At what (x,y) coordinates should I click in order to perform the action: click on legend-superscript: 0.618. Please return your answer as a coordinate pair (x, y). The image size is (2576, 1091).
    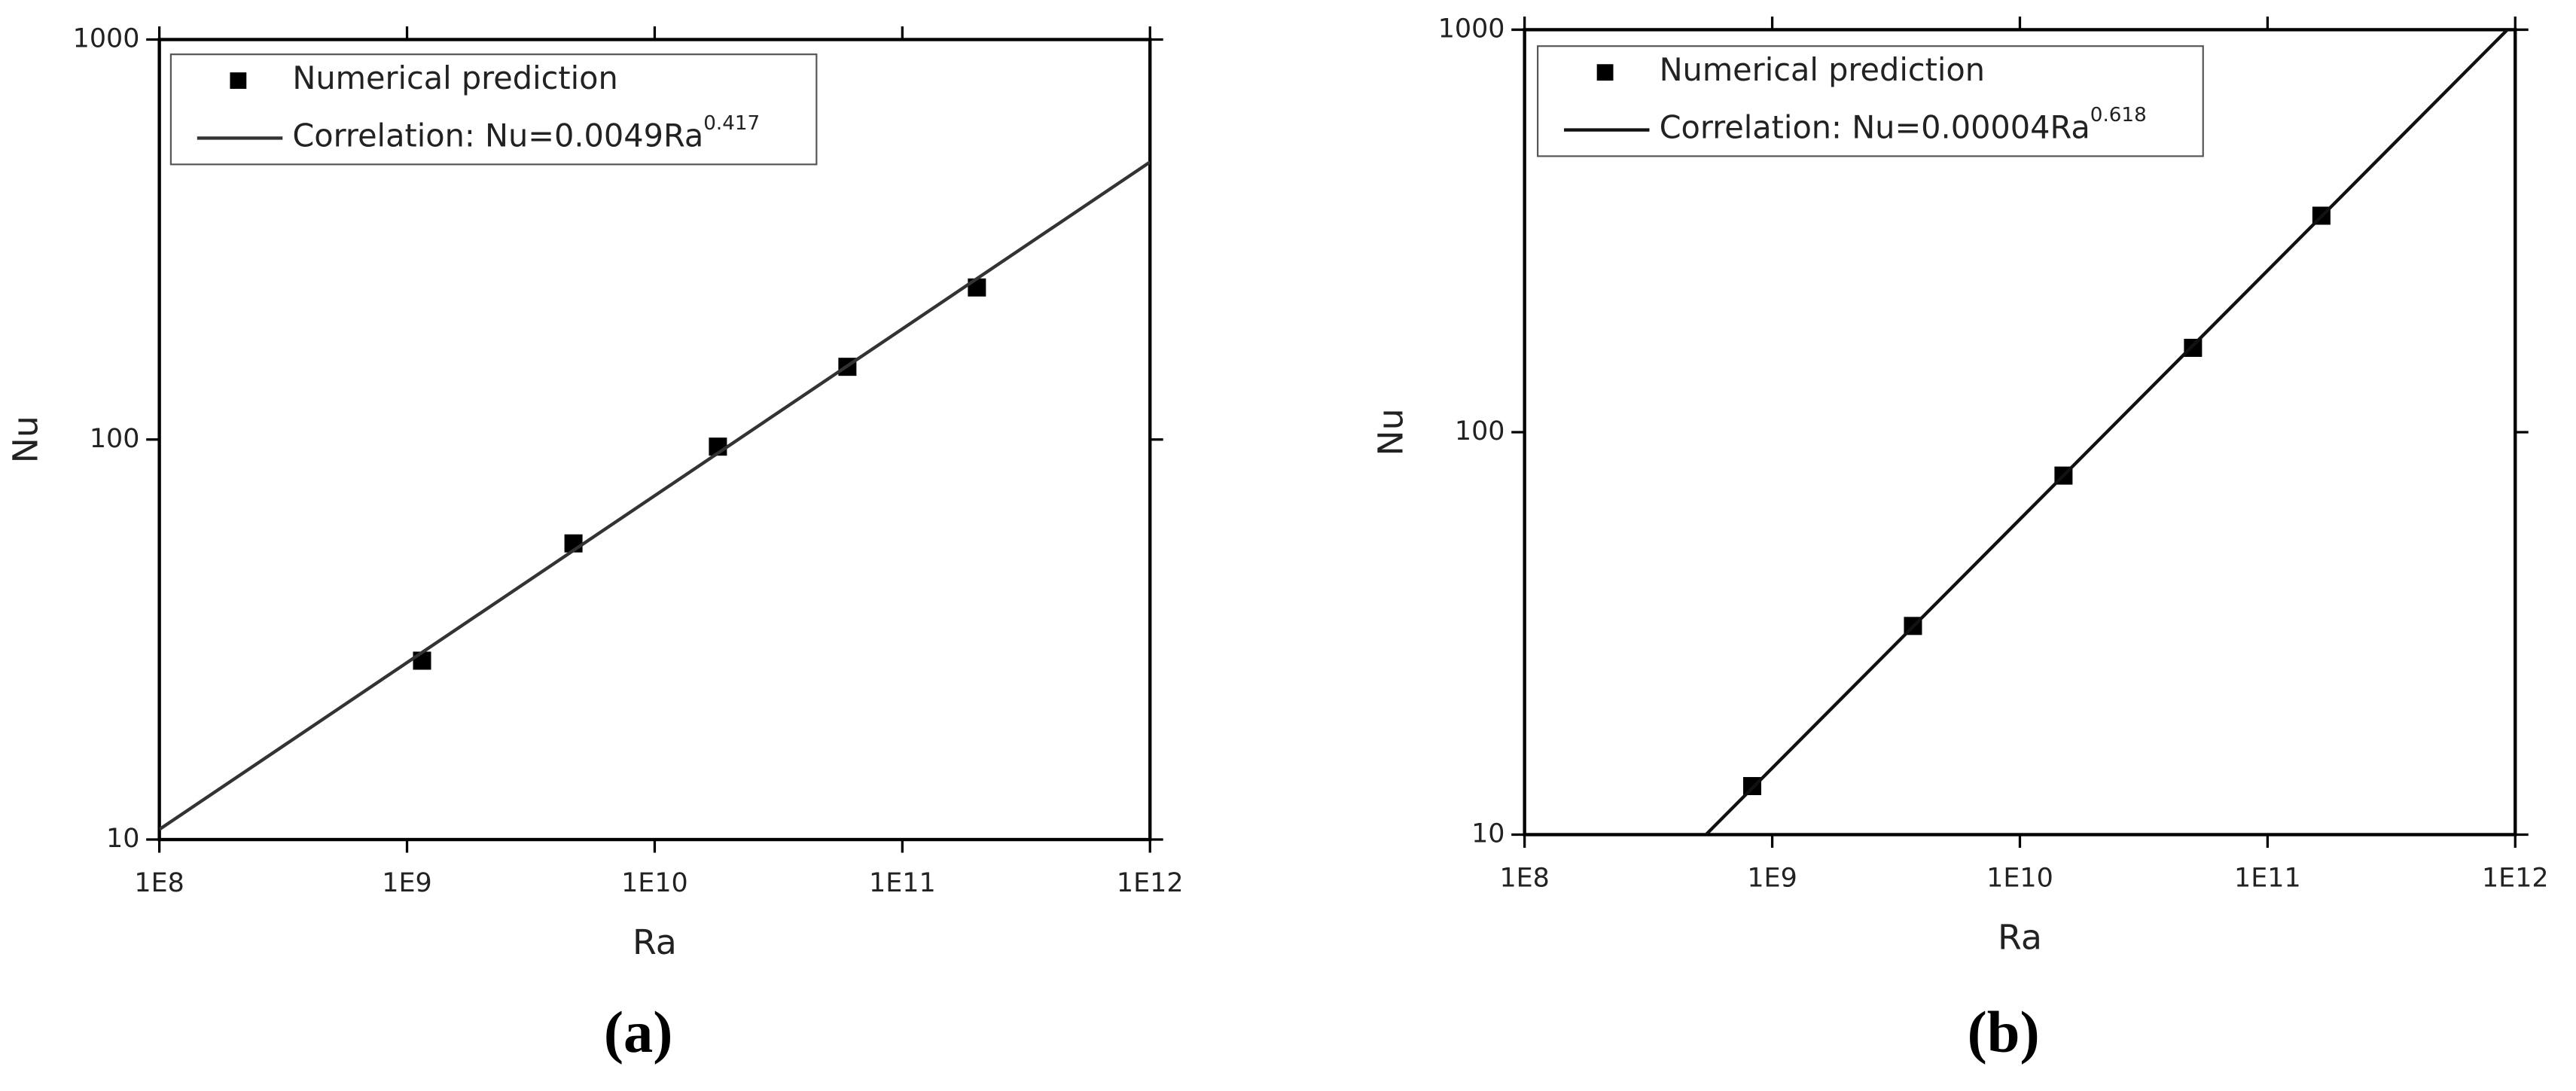
    Looking at the image, I should click on (2118, 115).